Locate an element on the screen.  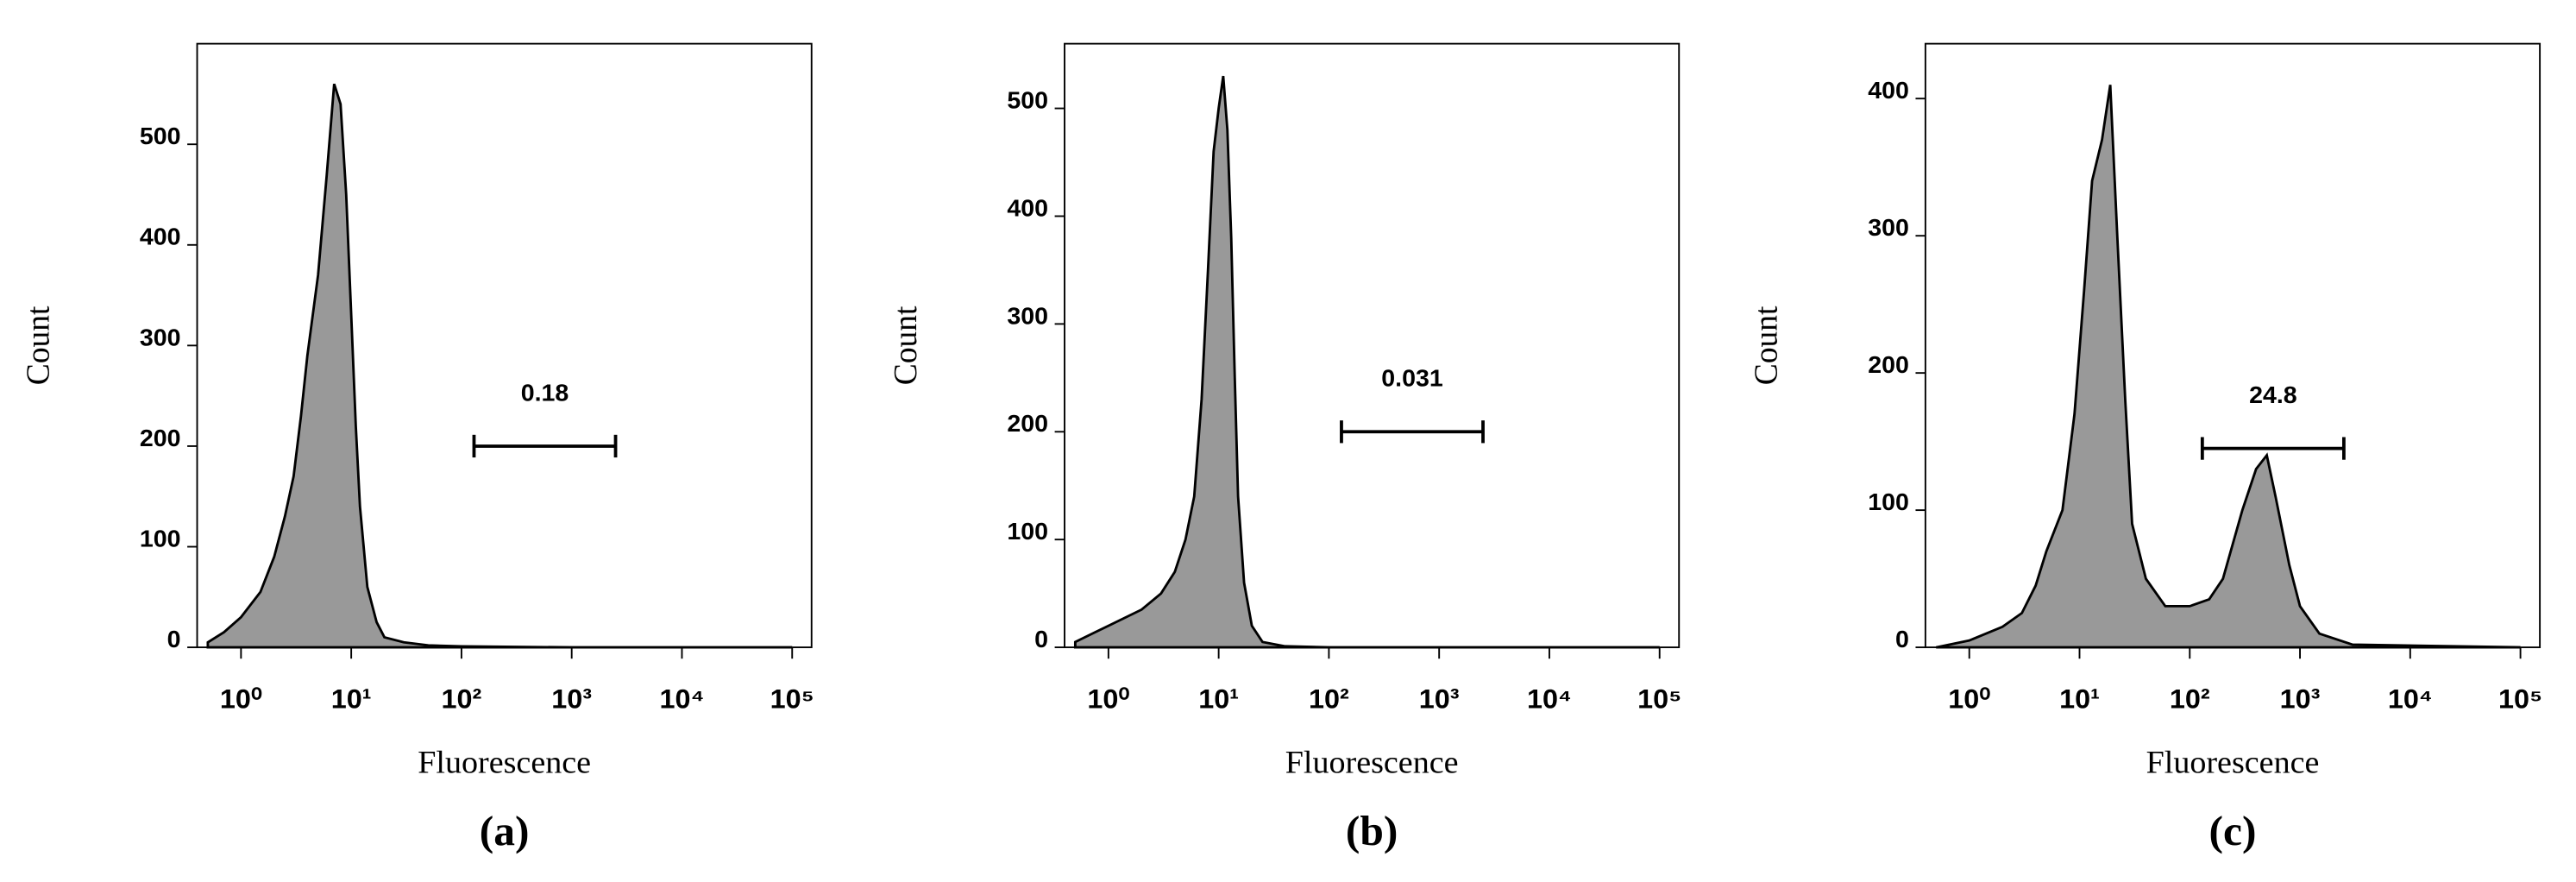
panel-caption: (c) is located at coordinates (2233, 830).